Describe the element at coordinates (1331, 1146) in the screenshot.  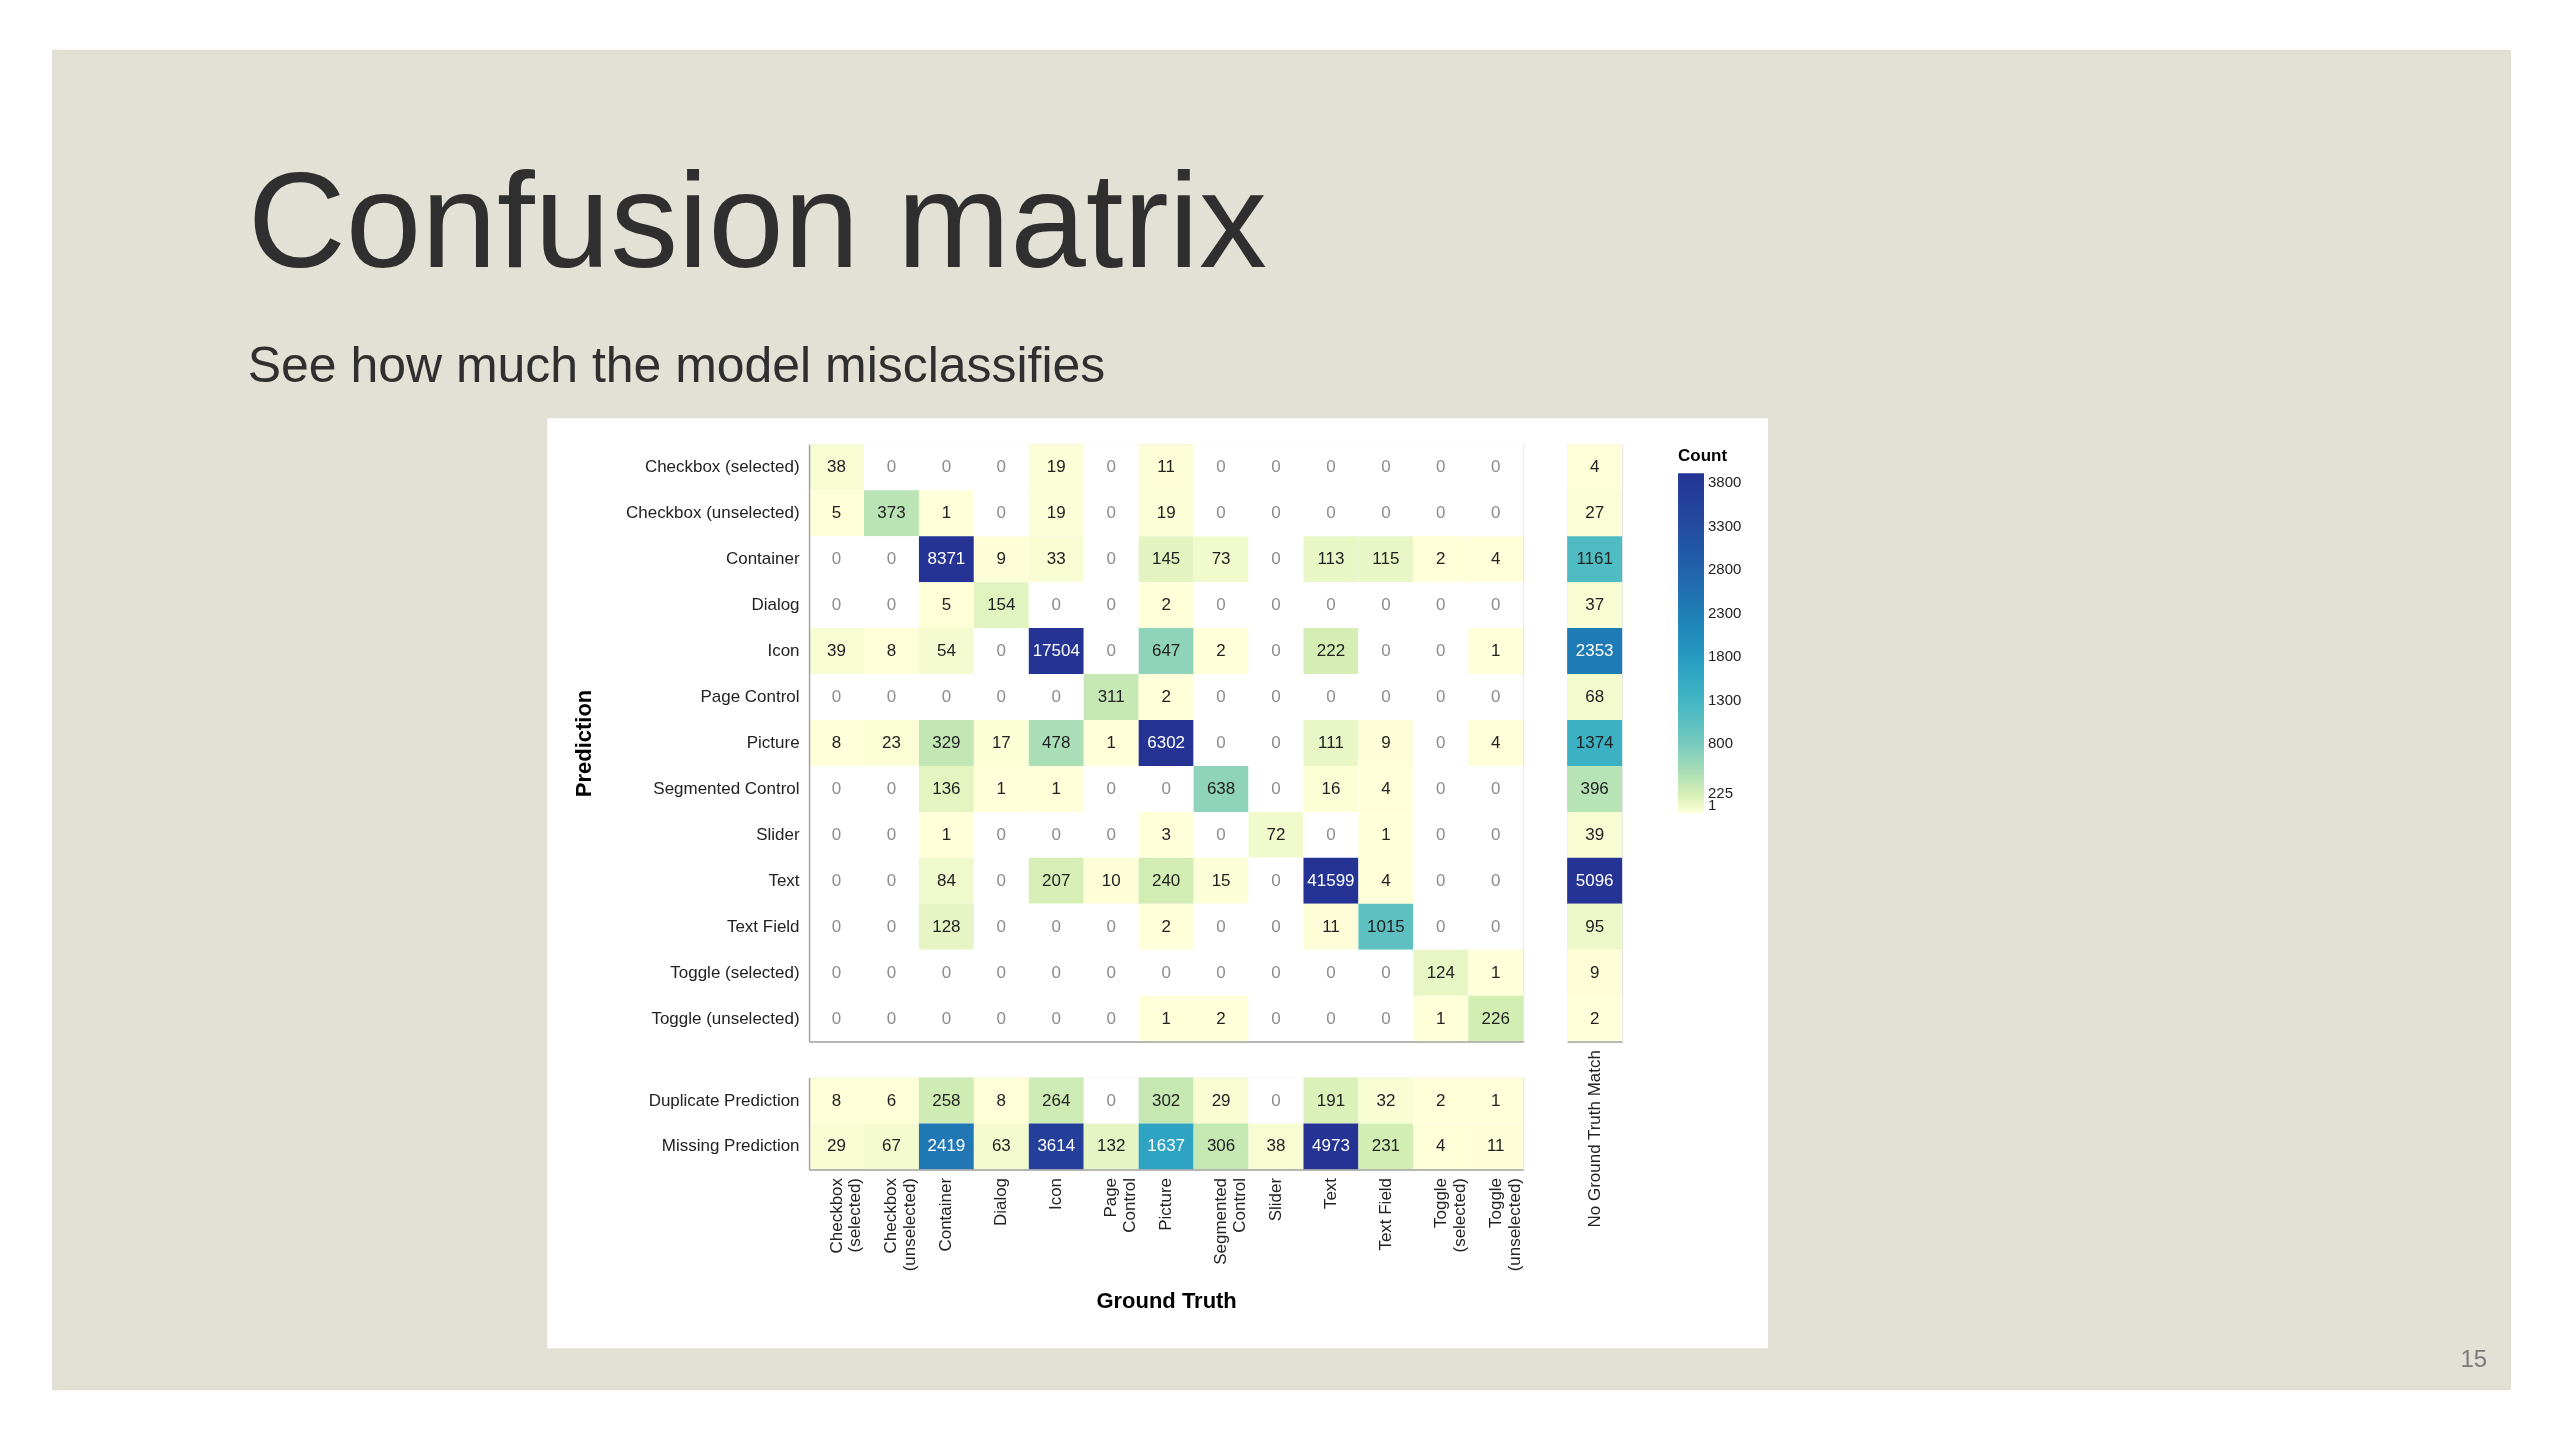
I see `data-label: 4973` at that location.